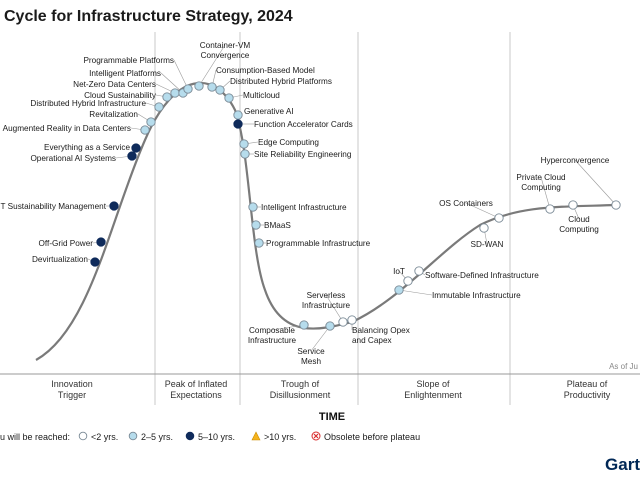 Image resolution: width=640 pixels, height=480 pixels. Describe the element at coordinates (303, 124) in the screenshot. I see `point-label-function-accelerator-cards: Function Accelerator Cards` at that location.